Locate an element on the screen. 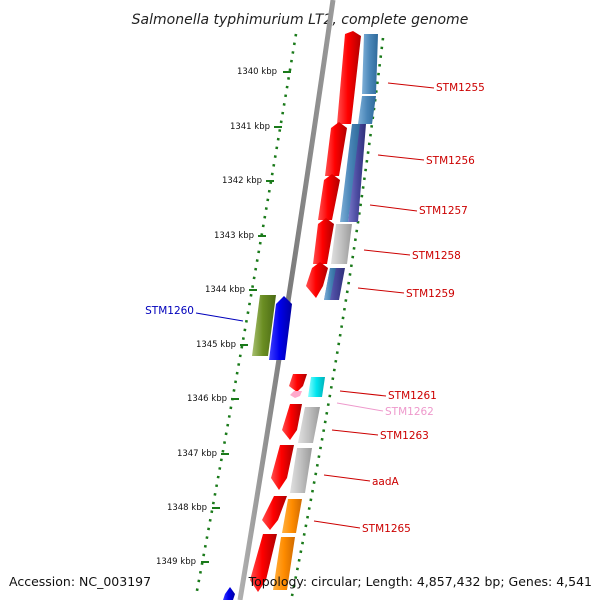  tick-label: 1349 kbp is located at coordinates (176, 562).